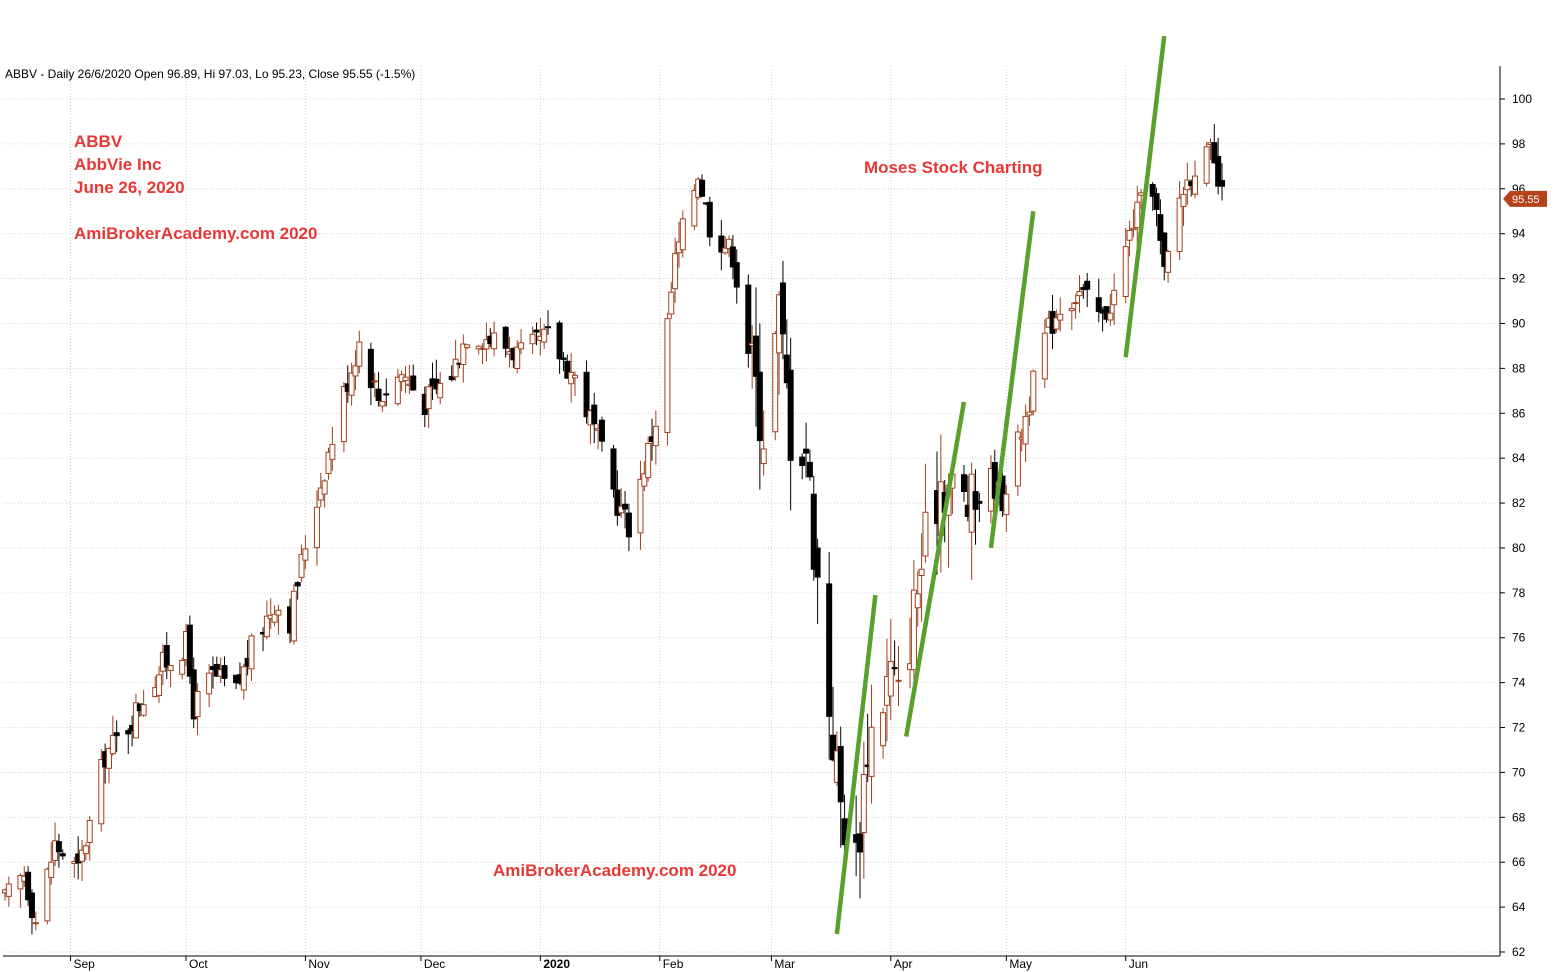  I want to click on x-tick-label: May, so click(1020, 964).